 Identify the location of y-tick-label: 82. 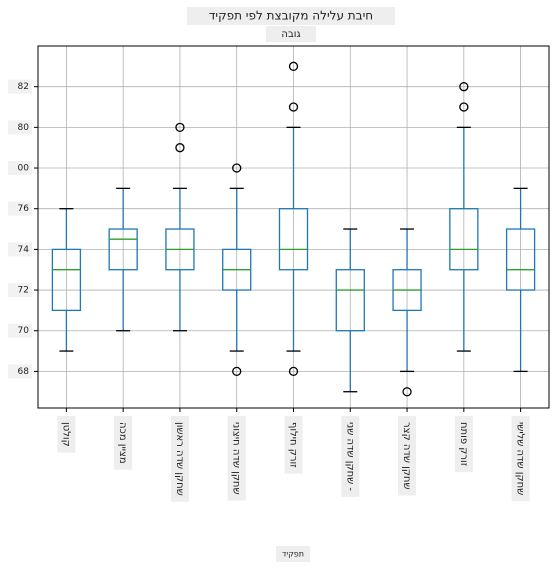
(23, 87).